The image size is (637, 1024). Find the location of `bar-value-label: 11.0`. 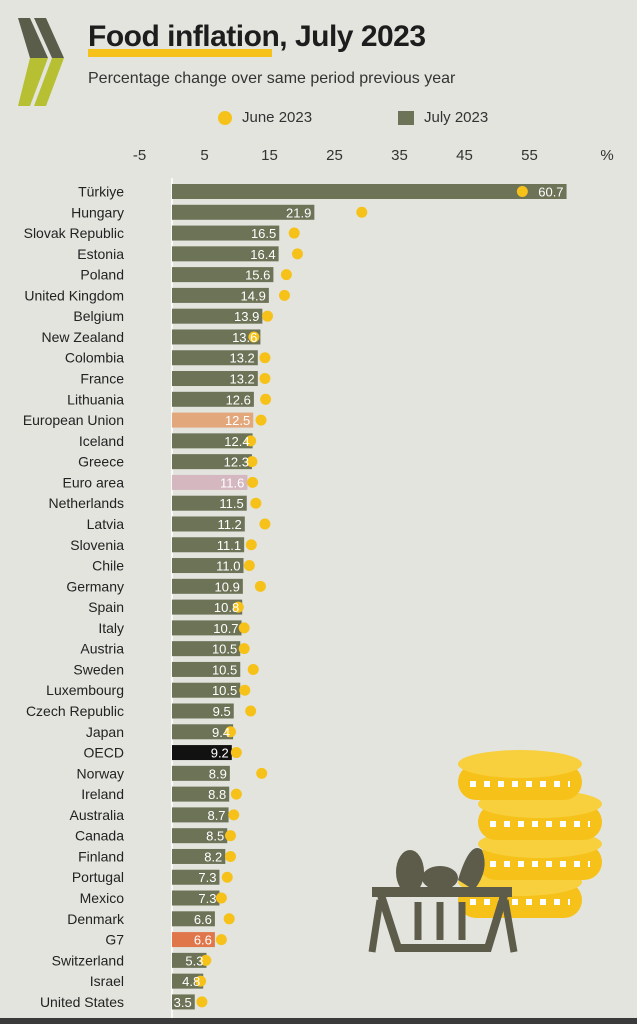

bar-value-label: 11.0 is located at coordinates (228, 566).